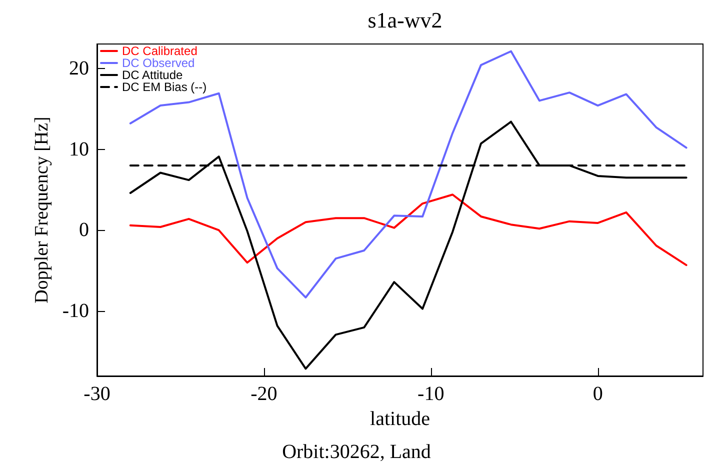 Image resolution: width=713 pixels, height=466 pixels. What do you see at coordinates (597, 394) in the screenshot?
I see `x-tick-label: 0` at bounding box center [597, 394].